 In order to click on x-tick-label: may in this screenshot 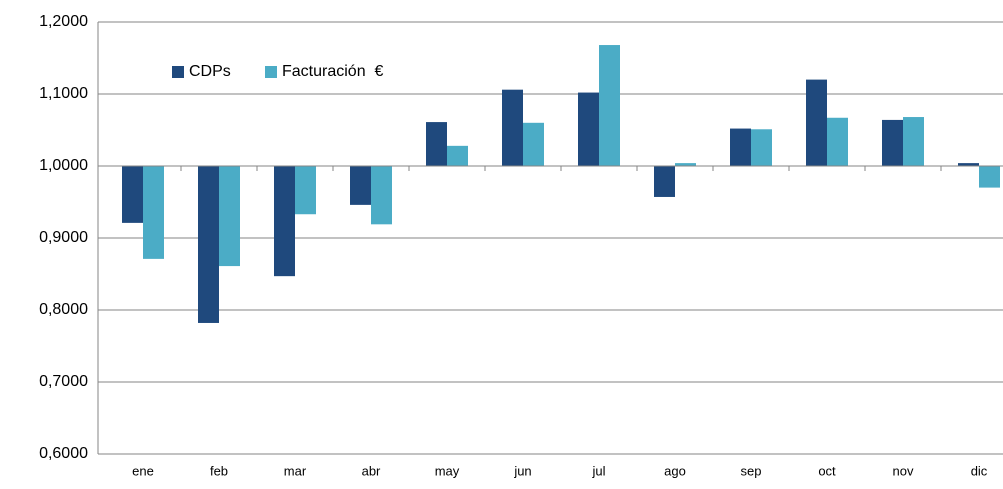, I will do `click(447, 470)`.